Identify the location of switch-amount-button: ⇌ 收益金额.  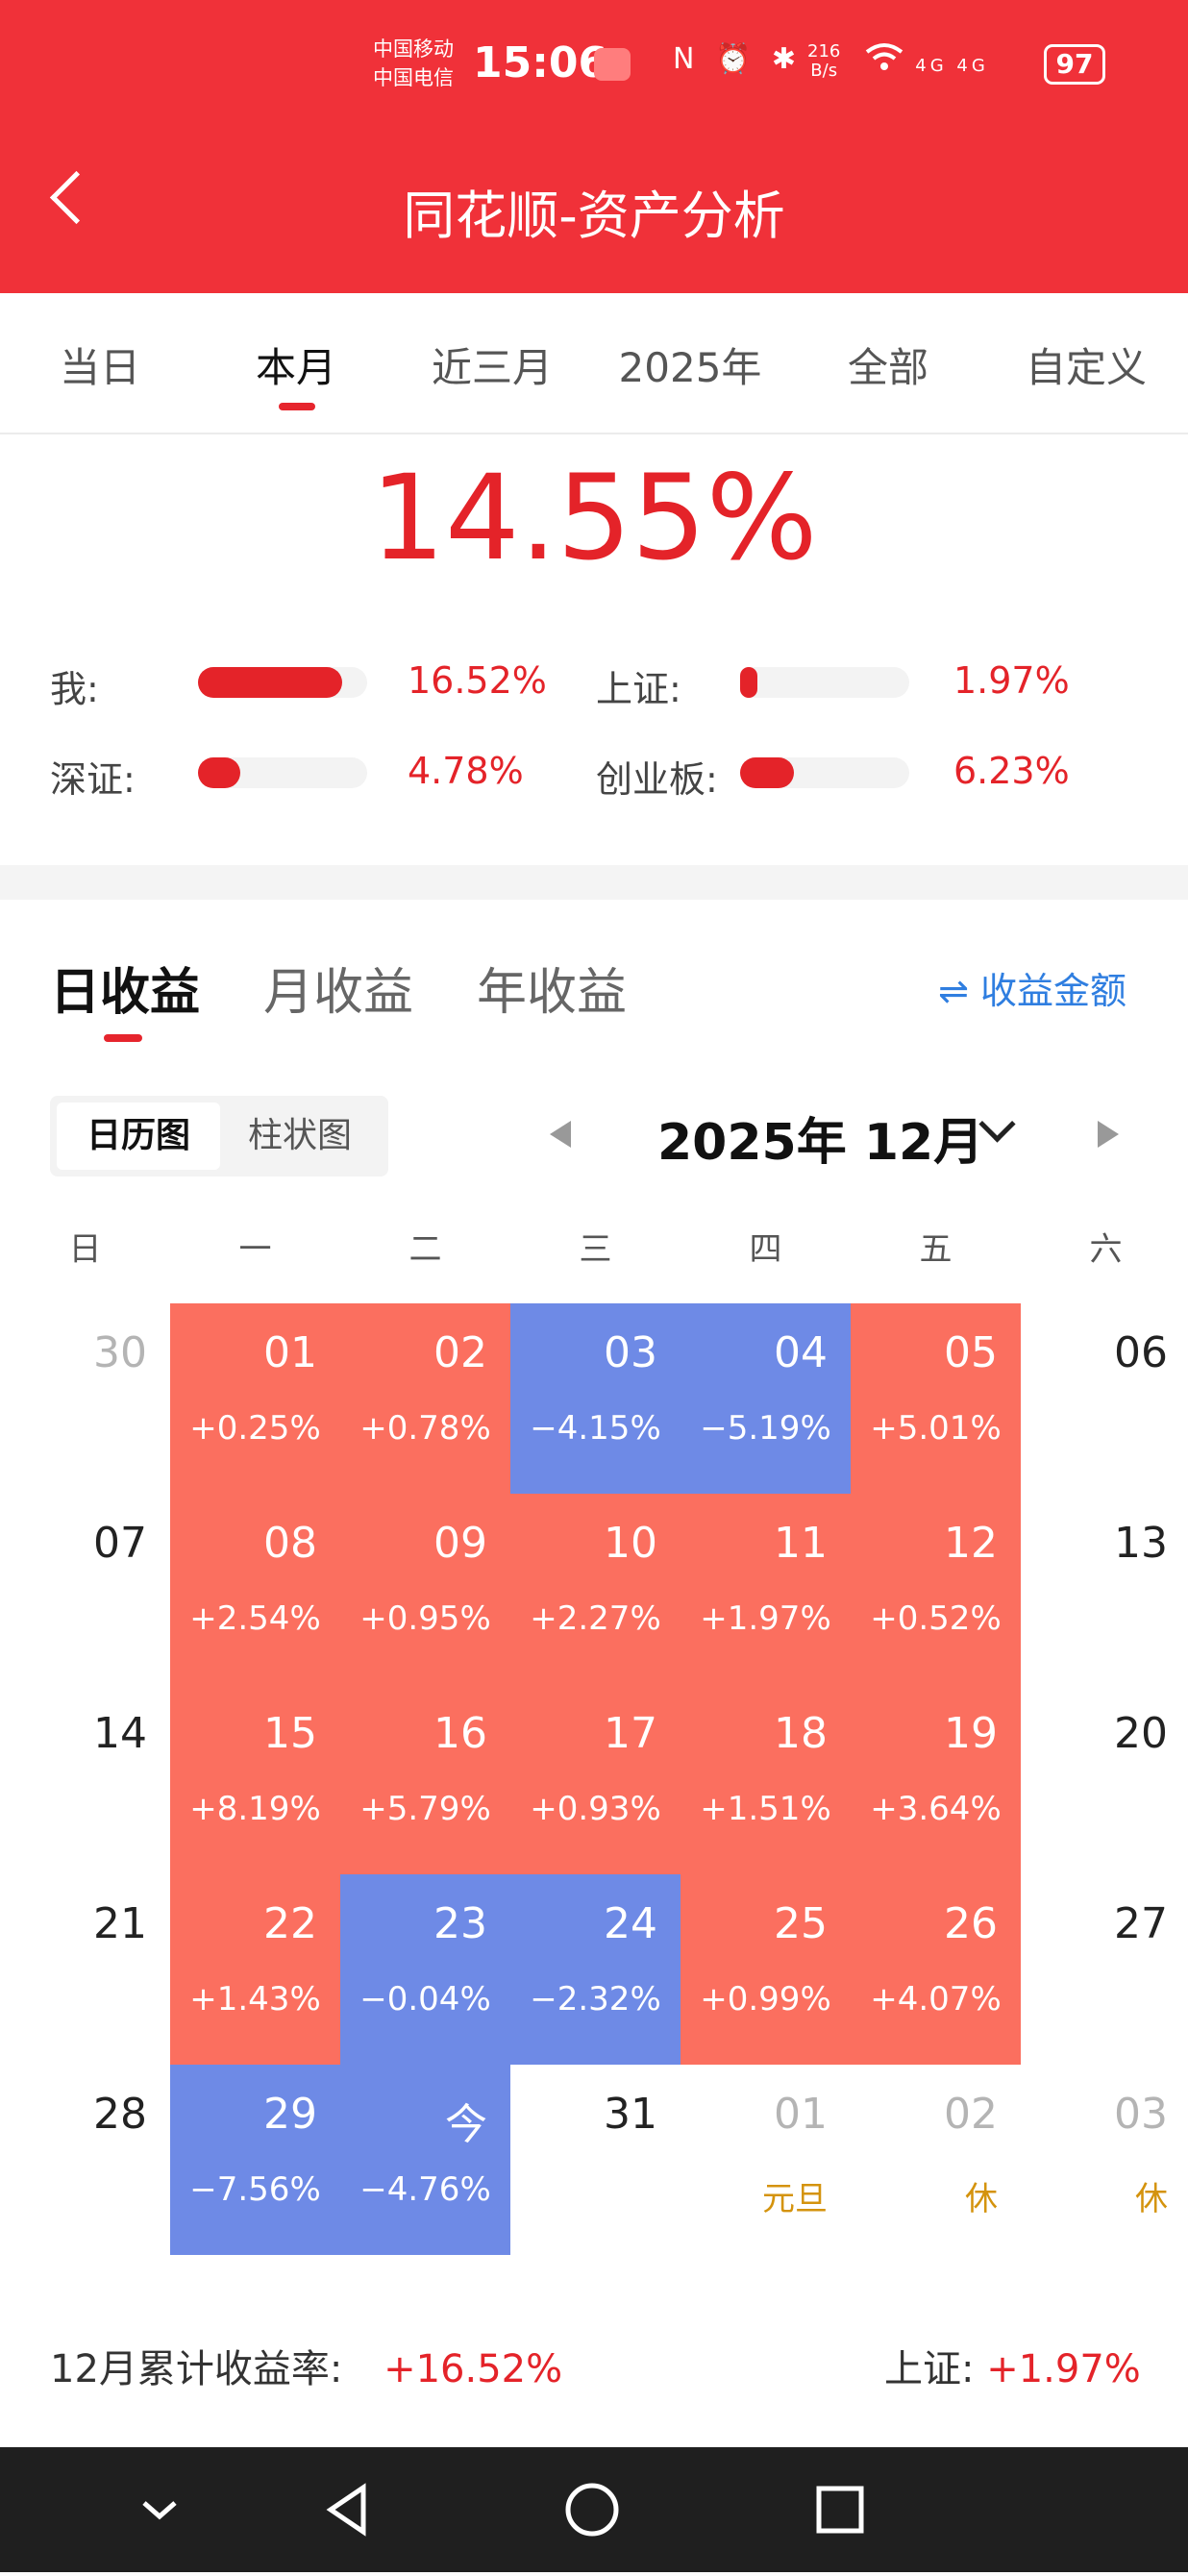
(1032, 988).